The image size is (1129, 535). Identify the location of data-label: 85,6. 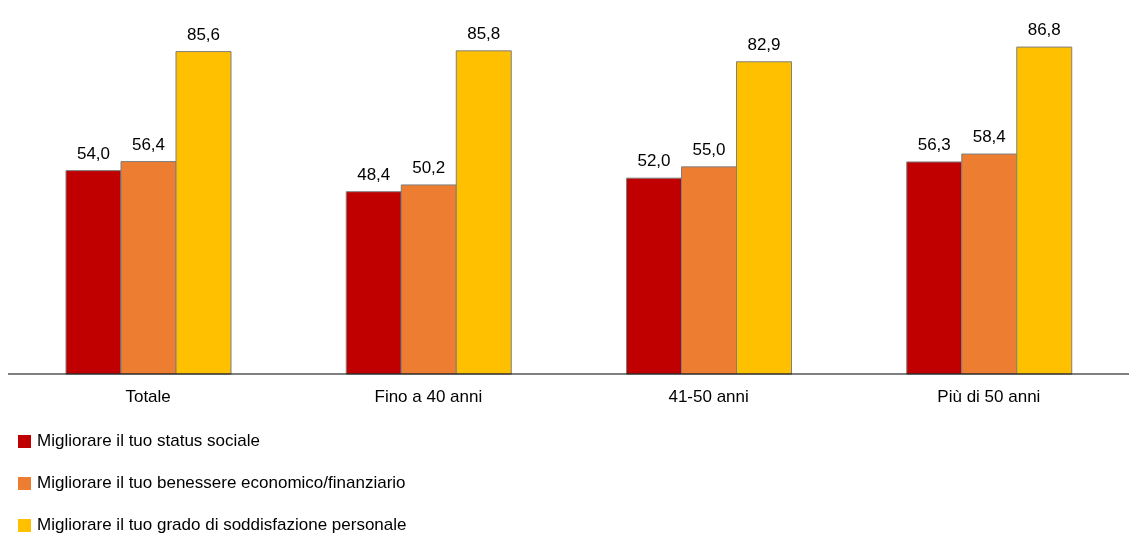
(203, 34).